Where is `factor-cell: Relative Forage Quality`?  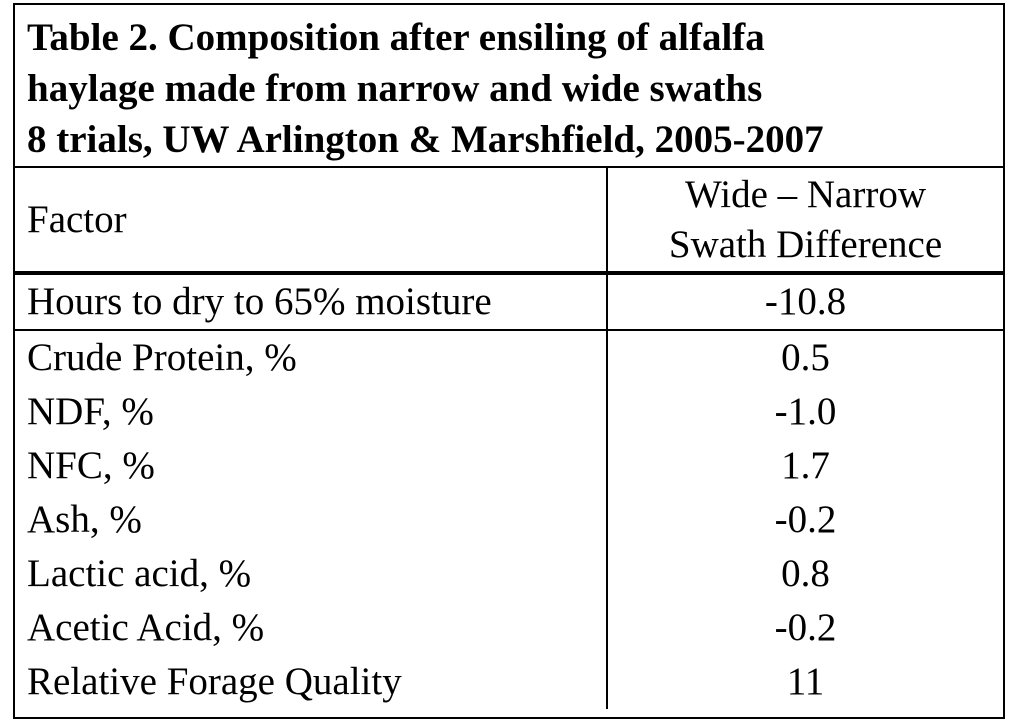 factor-cell: Relative Forage Quality is located at coordinates (311, 682).